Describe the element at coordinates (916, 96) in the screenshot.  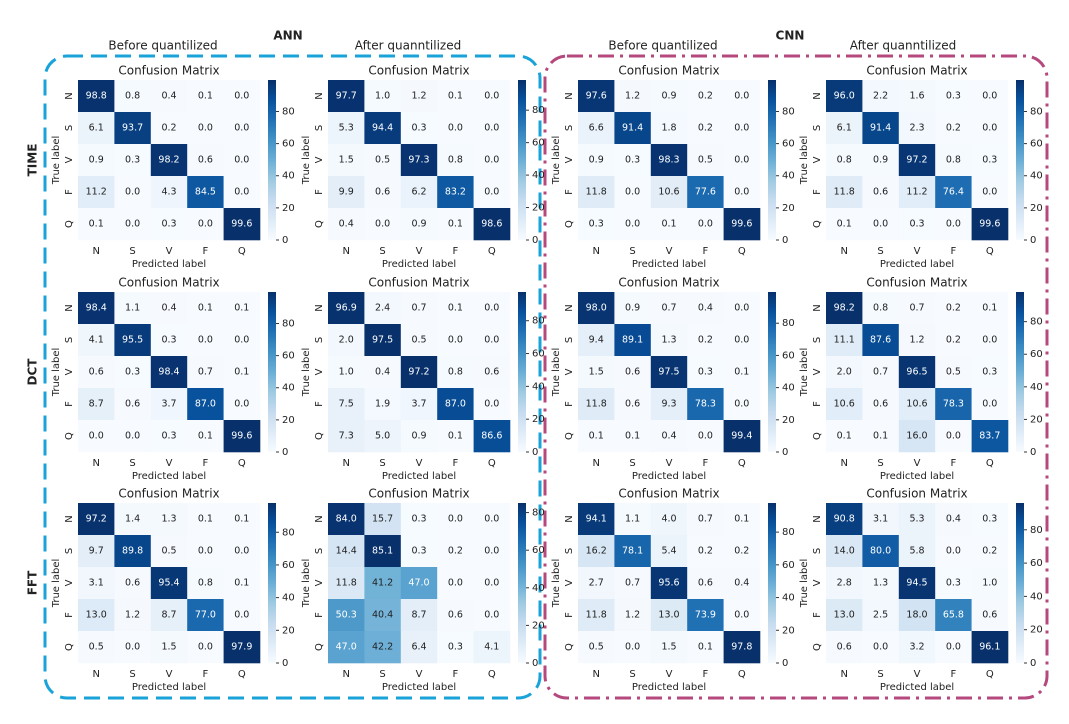
I see `cell-label: 1.6` at that location.